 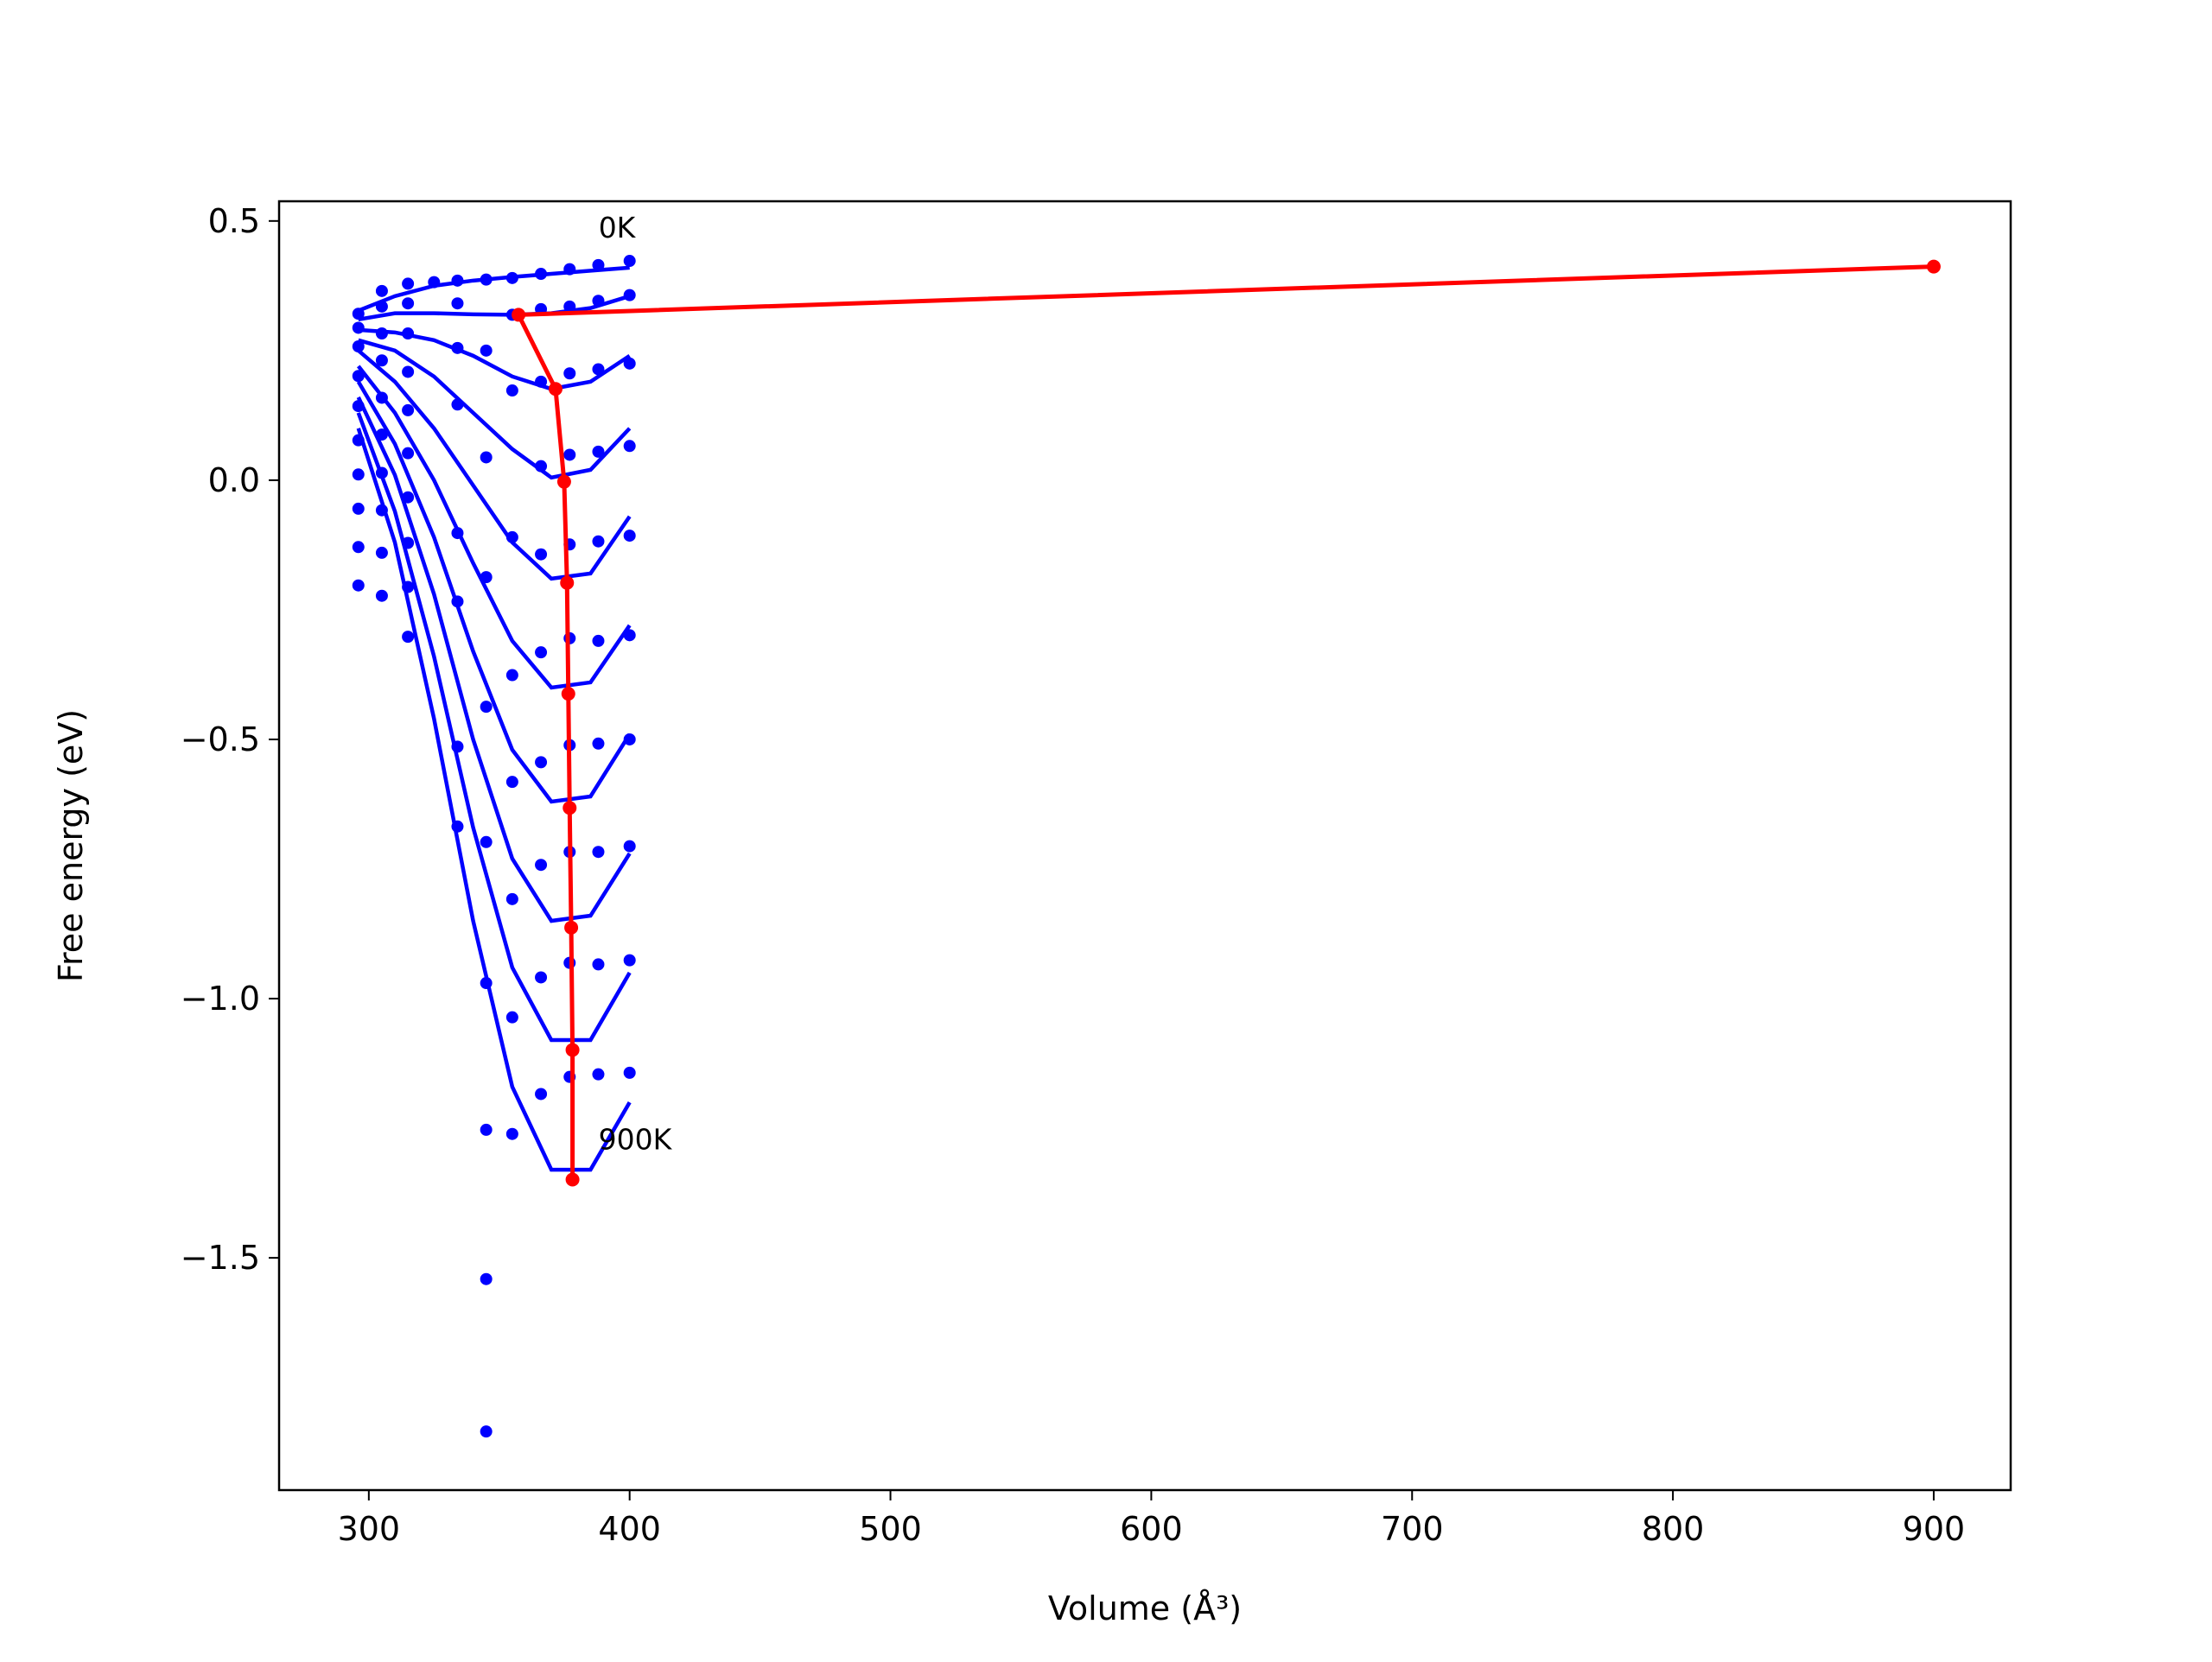 I want to click on x-tick-label: 900, so click(x=1935, y=1529).